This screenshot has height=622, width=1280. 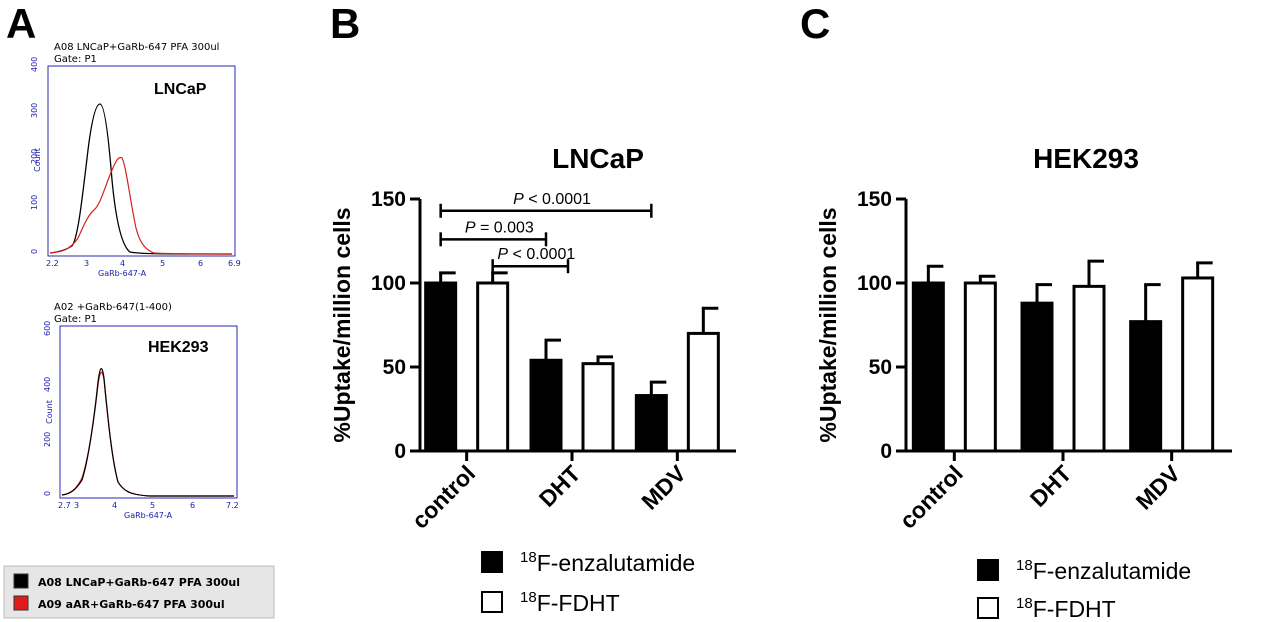 What do you see at coordinates (122, 263) in the screenshot?
I see `flow-top-xtick-3: 4` at bounding box center [122, 263].